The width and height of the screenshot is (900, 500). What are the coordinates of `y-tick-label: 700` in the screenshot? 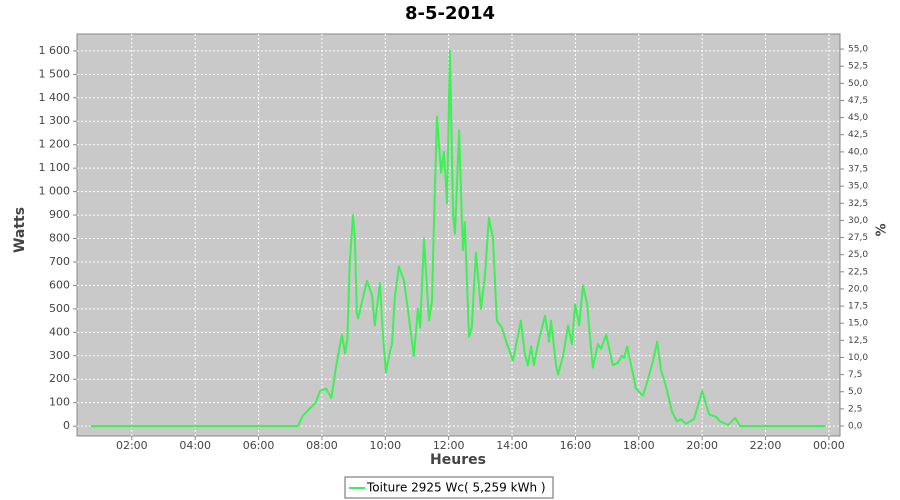 It's located at (59, 261).